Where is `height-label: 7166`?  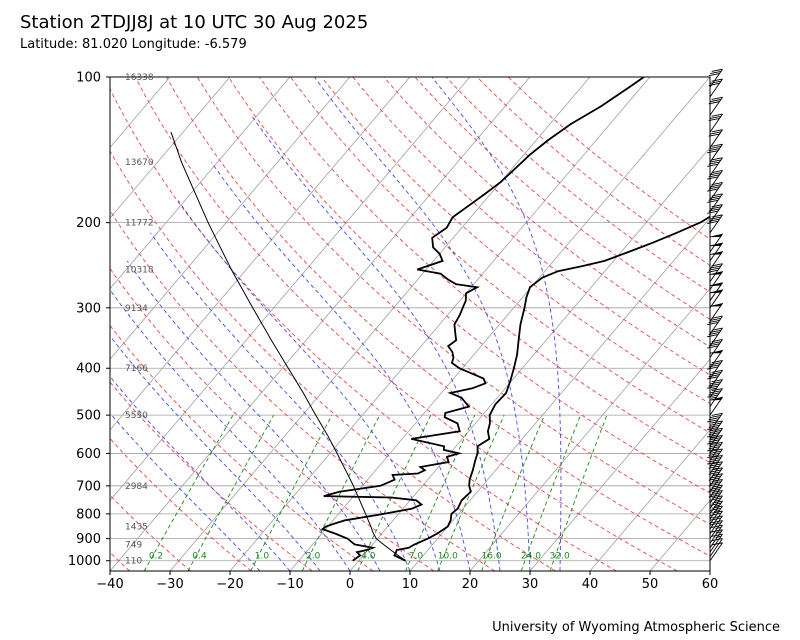
height-label: 7166 is located at coordinates (136, 369).